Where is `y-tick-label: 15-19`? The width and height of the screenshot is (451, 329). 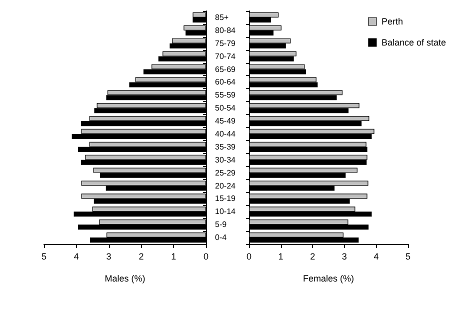 y-tick-label: 15-19 is located at coordinates (225, 199).